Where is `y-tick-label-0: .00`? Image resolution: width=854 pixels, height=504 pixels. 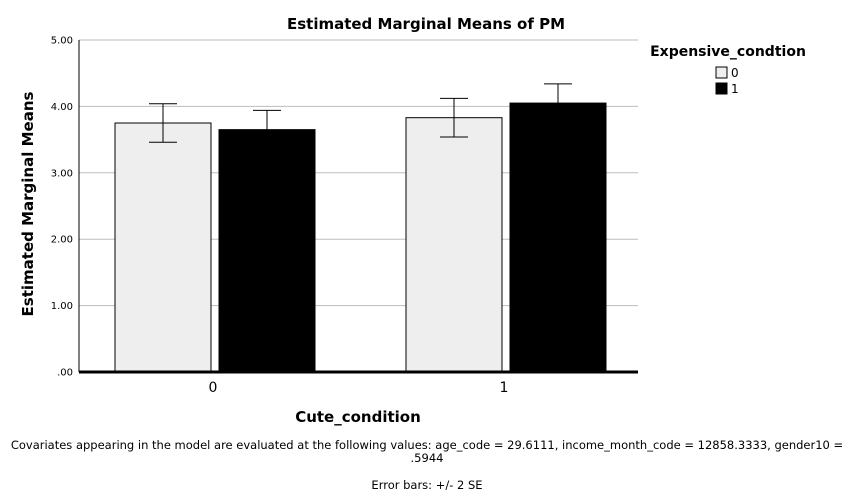 y-tick-label-0: .00 is located at coordinates (65, 373).